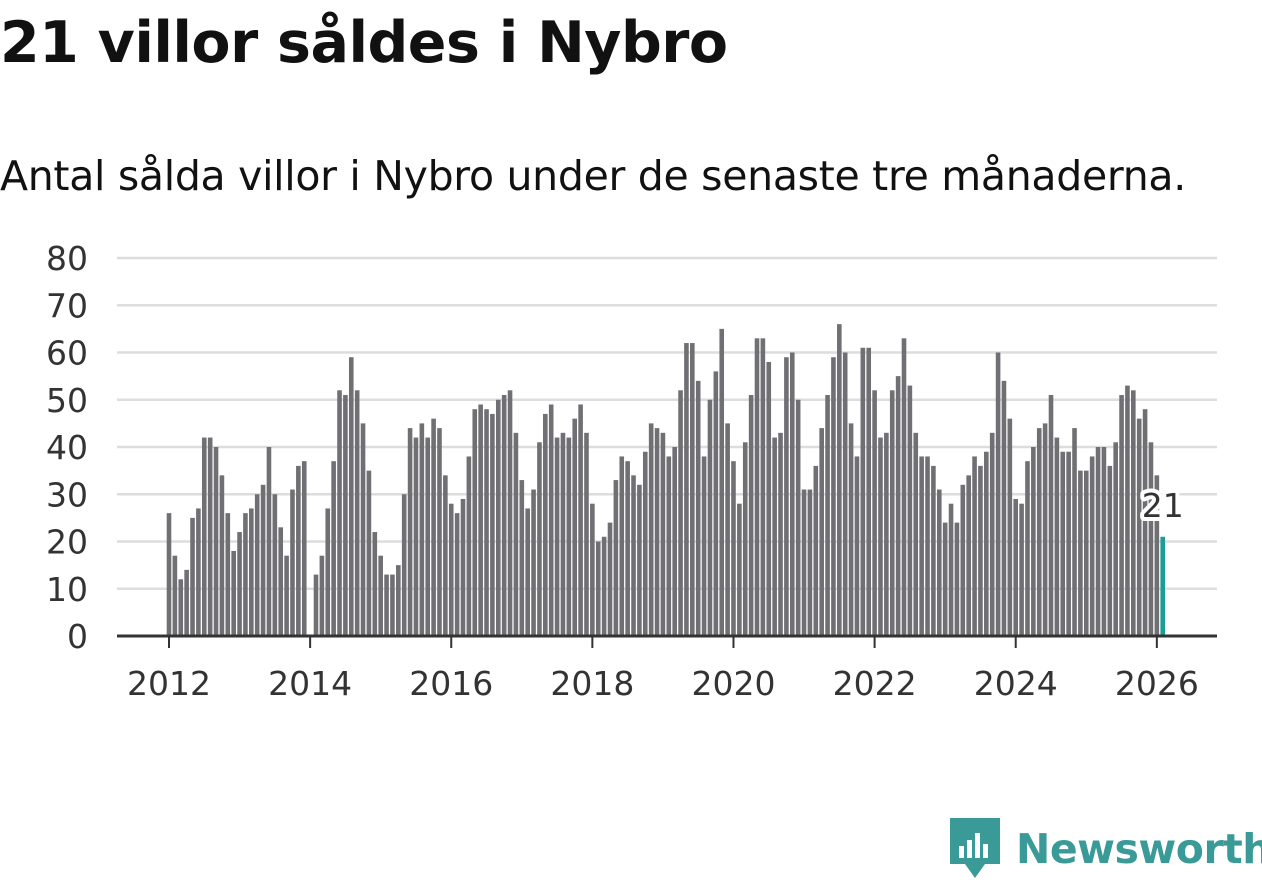 The image size is (1262, 880). What do you see at coordinates (77, 636) in the screenshot?
I see `y-tick-label: 0` at bounding box center [77, 636].